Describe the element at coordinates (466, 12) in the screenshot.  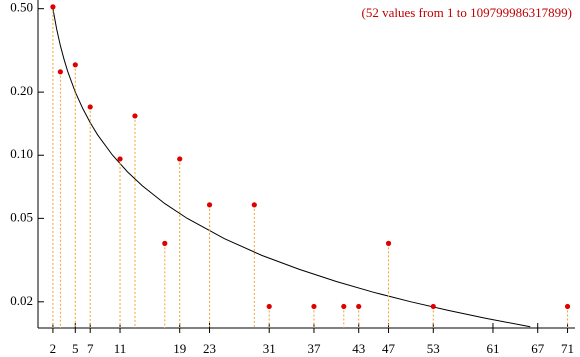
I see `annotation: (52 values from 1 to 109799986317899)` at that location.